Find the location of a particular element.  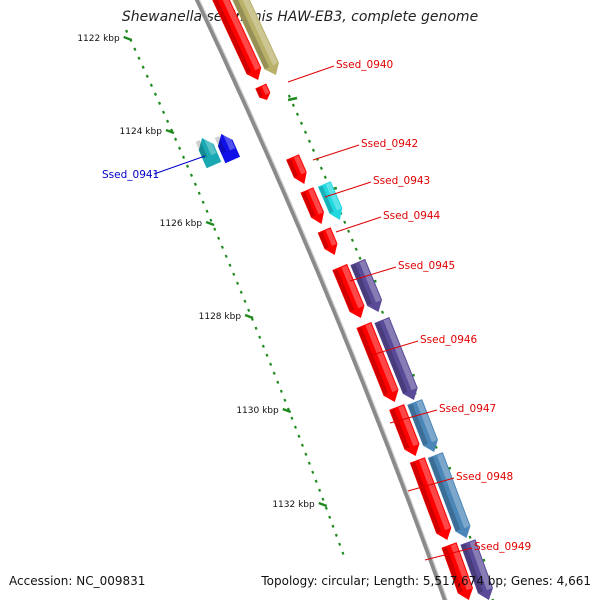

gene-purple-arrow is located at coordinates (396, 359).